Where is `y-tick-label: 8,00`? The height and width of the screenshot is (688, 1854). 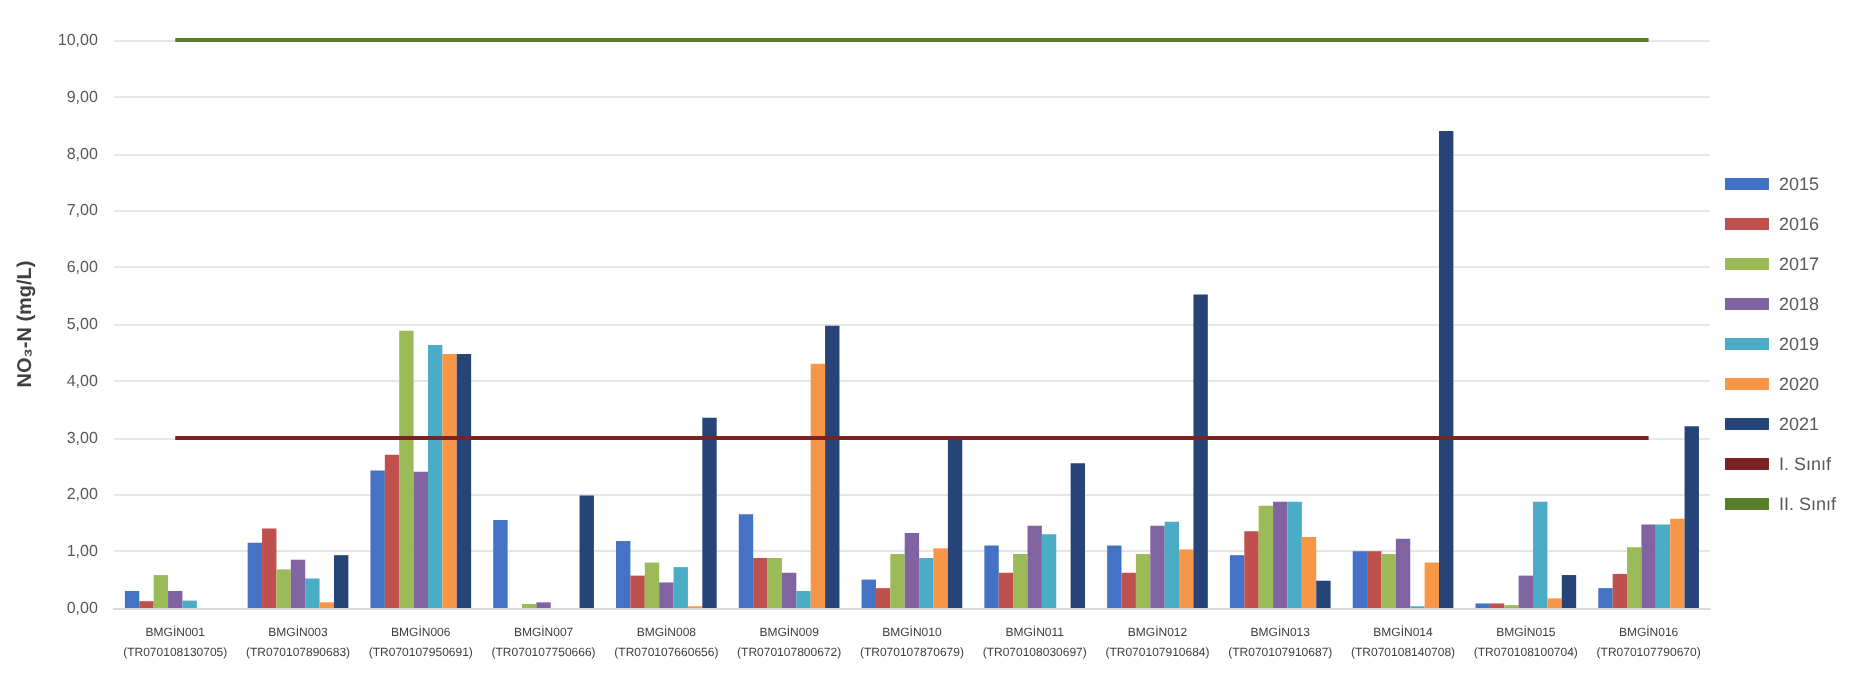
y-tick-label: 8,00 is located at coordinates (82, 153).